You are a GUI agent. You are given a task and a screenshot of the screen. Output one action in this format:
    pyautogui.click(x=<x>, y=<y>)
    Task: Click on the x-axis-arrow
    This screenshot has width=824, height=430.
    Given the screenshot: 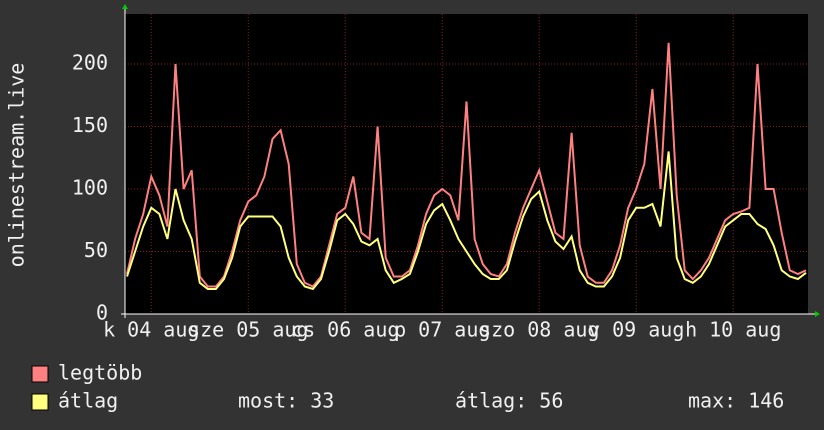 What is the action you would take?
    pyautogui.click(x=817, y=314)
    